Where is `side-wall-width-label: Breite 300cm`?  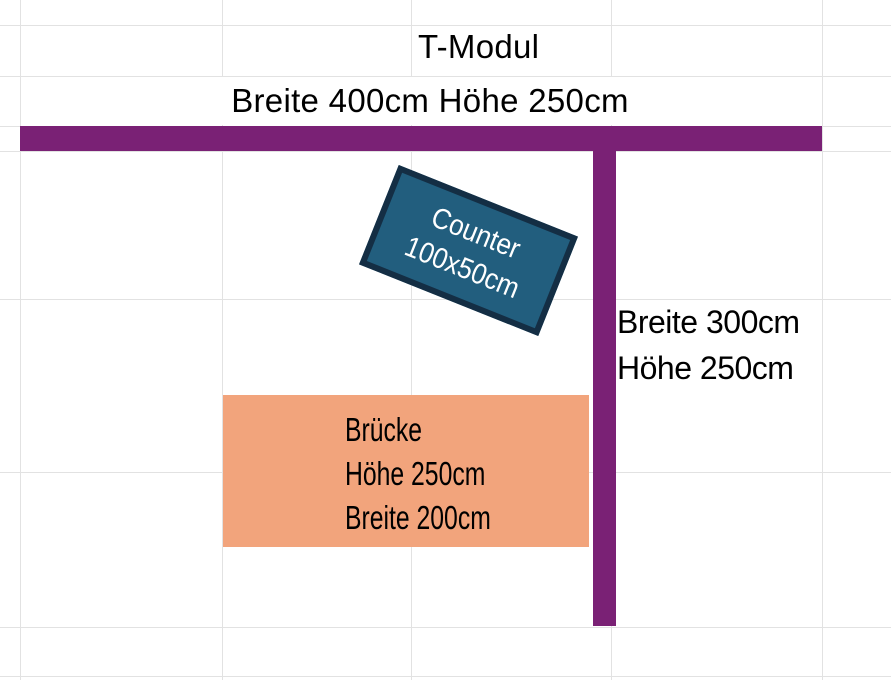 side-wall-width-label: Breite 300cm is located at coordinates (708, 322).